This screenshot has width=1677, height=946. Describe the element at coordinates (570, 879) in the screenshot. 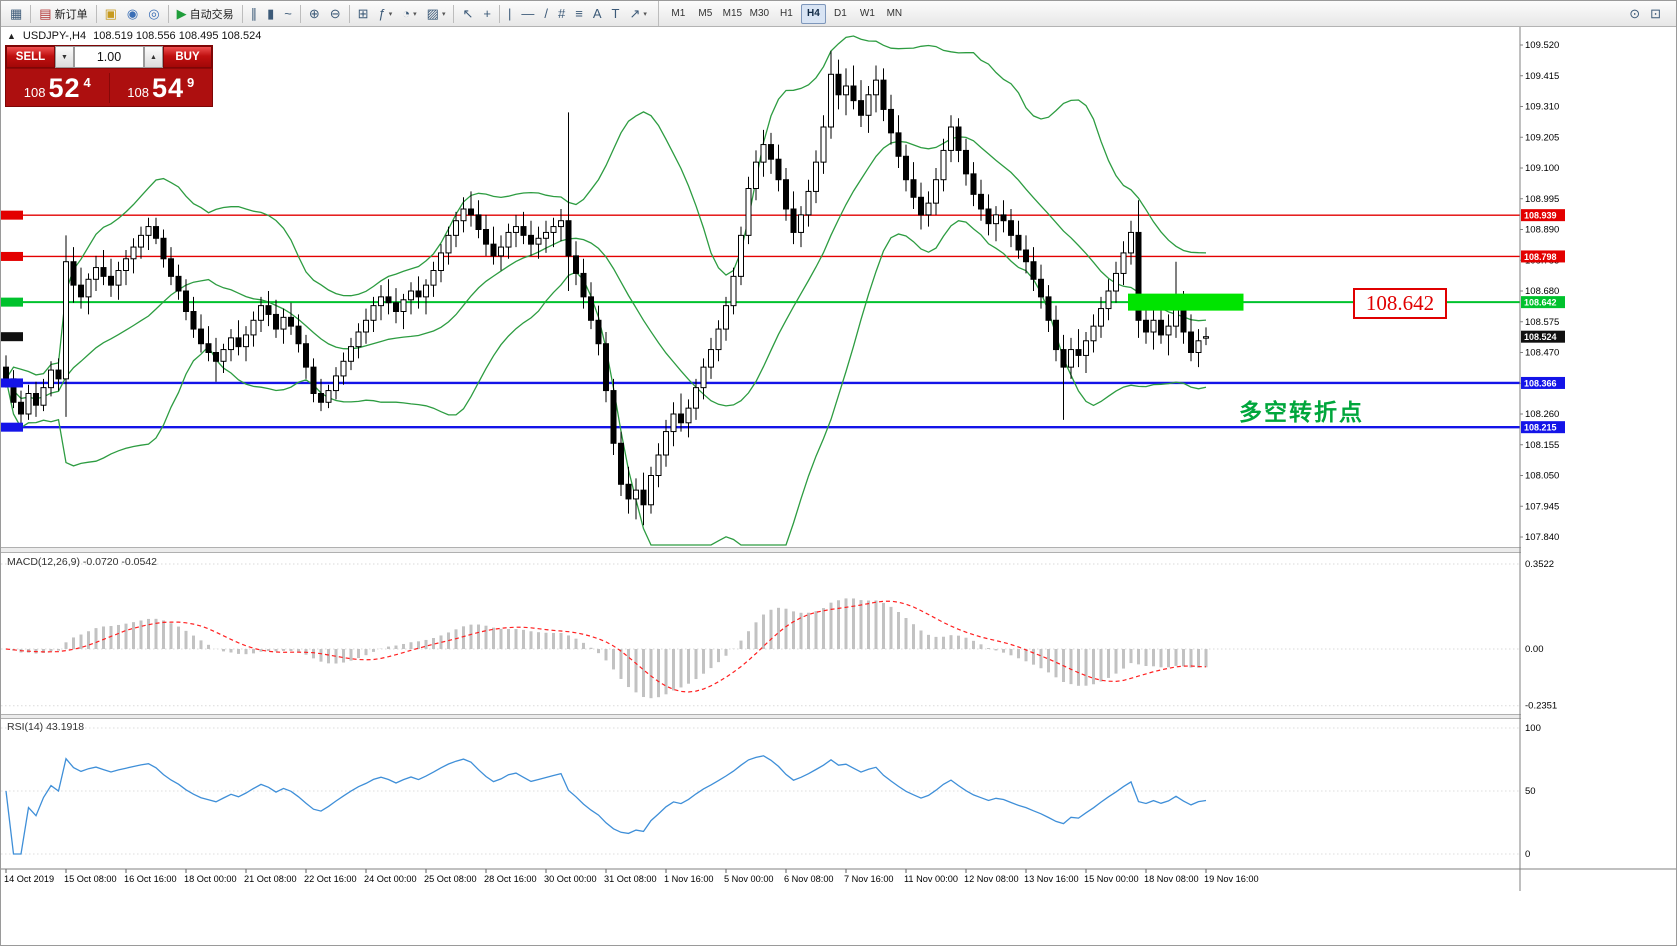

I see `svg-text: 30 Oct 00:00` at that location.